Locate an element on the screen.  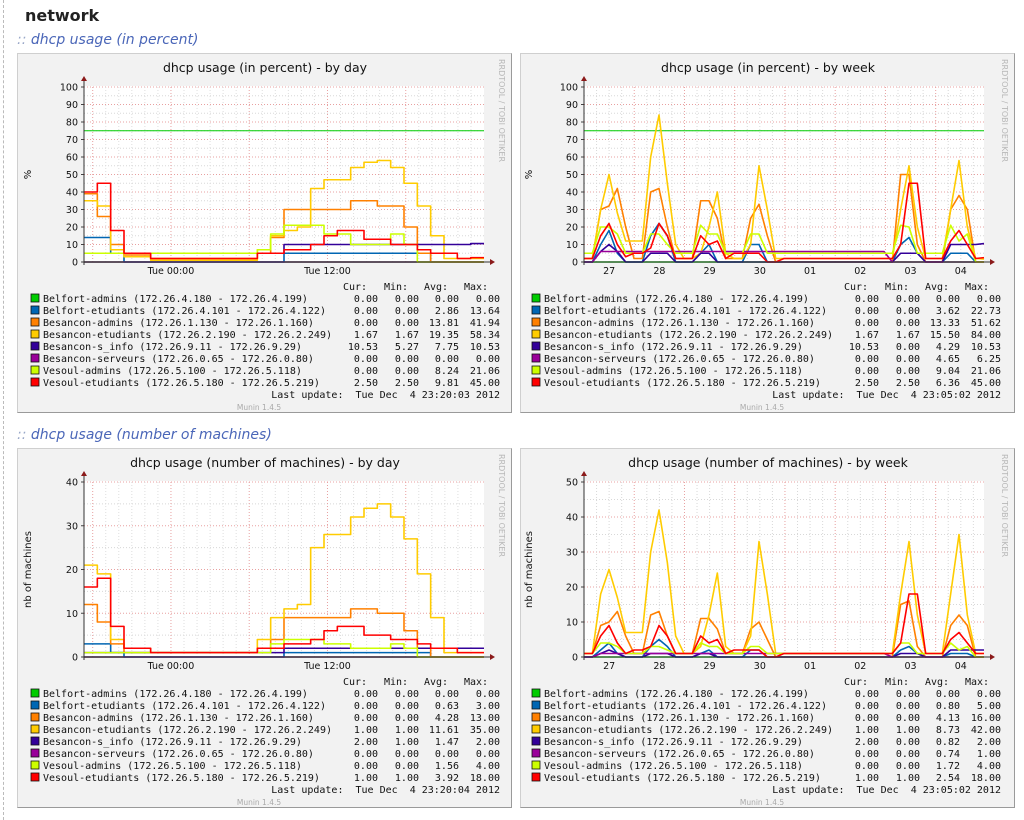
y-tick-label: 70 is located at coordinates (72, 140).